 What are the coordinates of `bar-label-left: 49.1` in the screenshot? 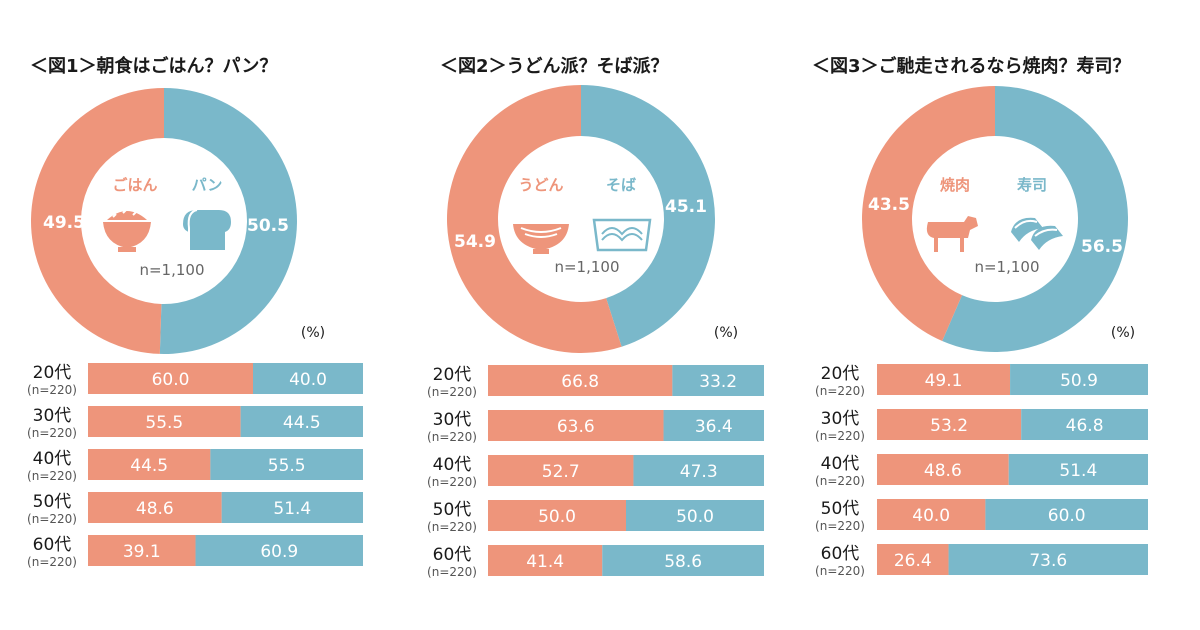 It's located at (944, 381).